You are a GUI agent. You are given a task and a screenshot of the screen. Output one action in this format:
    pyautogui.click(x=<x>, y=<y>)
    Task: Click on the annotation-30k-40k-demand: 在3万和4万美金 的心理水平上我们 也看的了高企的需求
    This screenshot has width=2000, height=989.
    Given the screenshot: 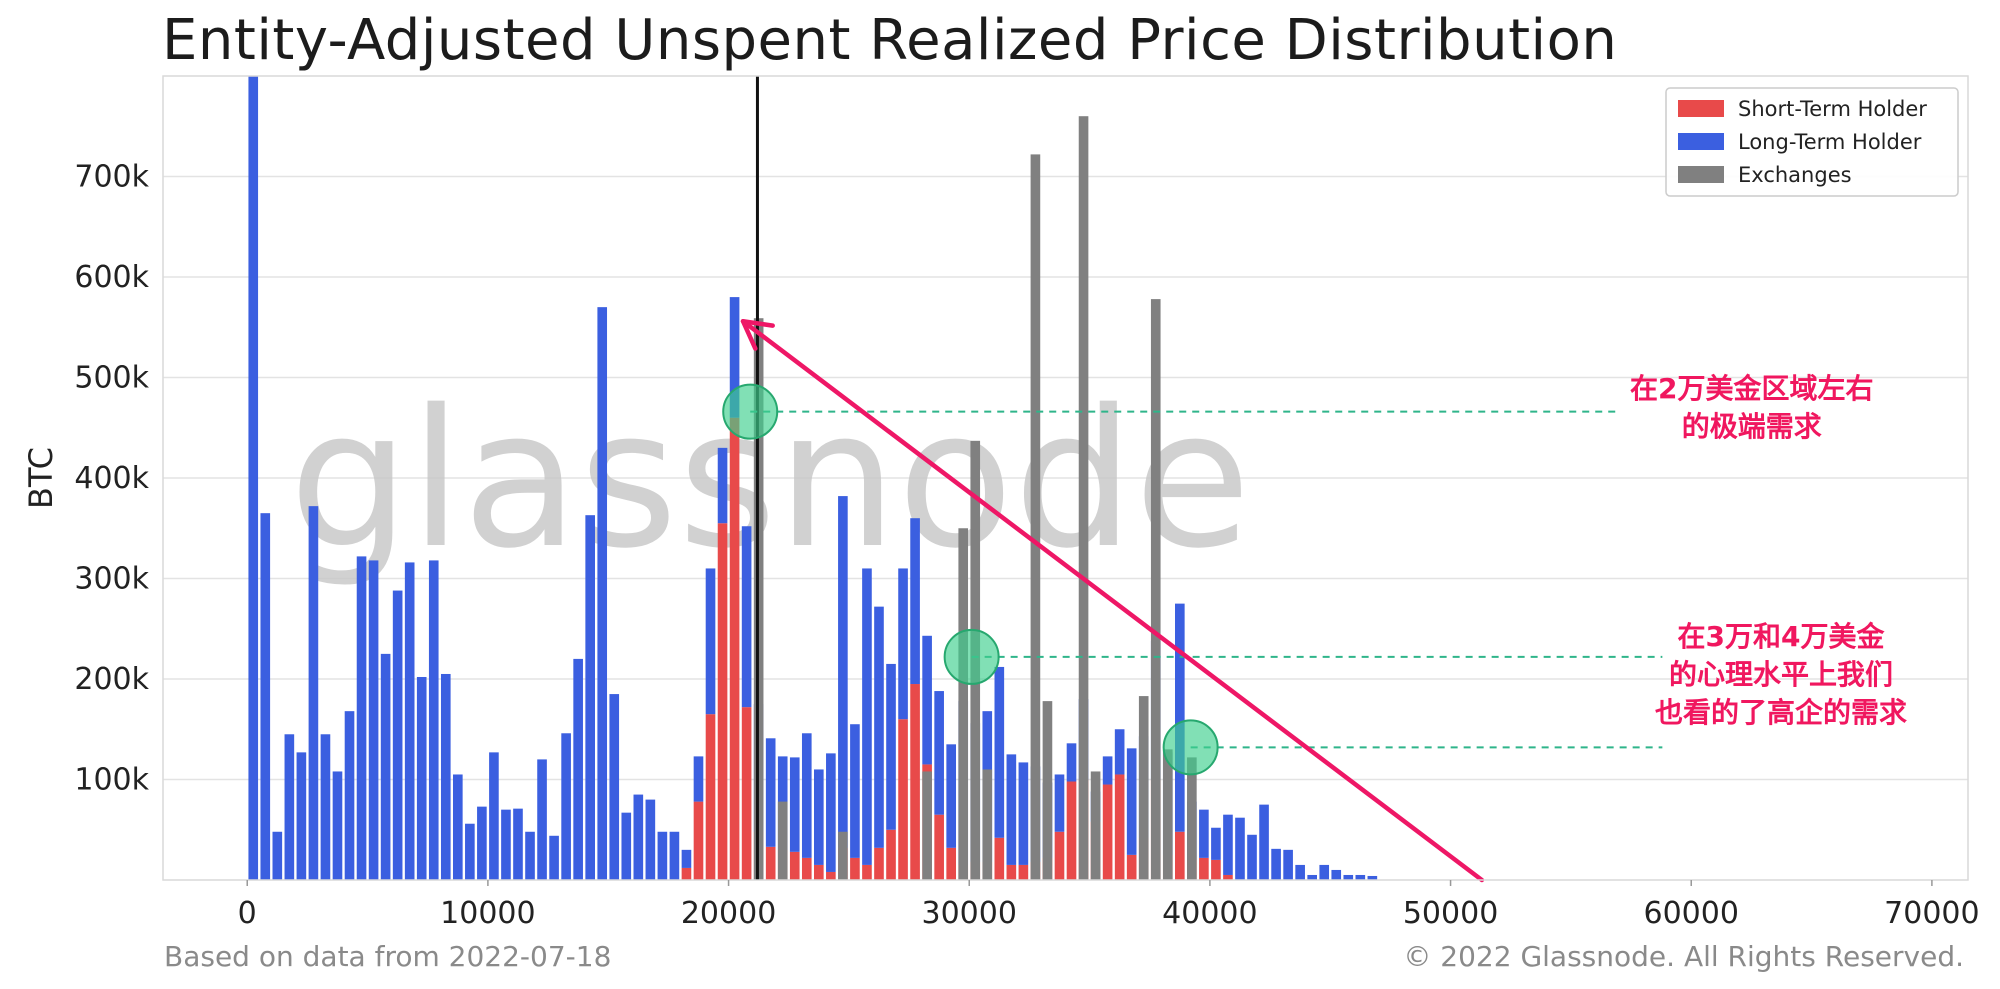 What is the action you would take?
    pyautogui.click(x=1781, y=674)
    